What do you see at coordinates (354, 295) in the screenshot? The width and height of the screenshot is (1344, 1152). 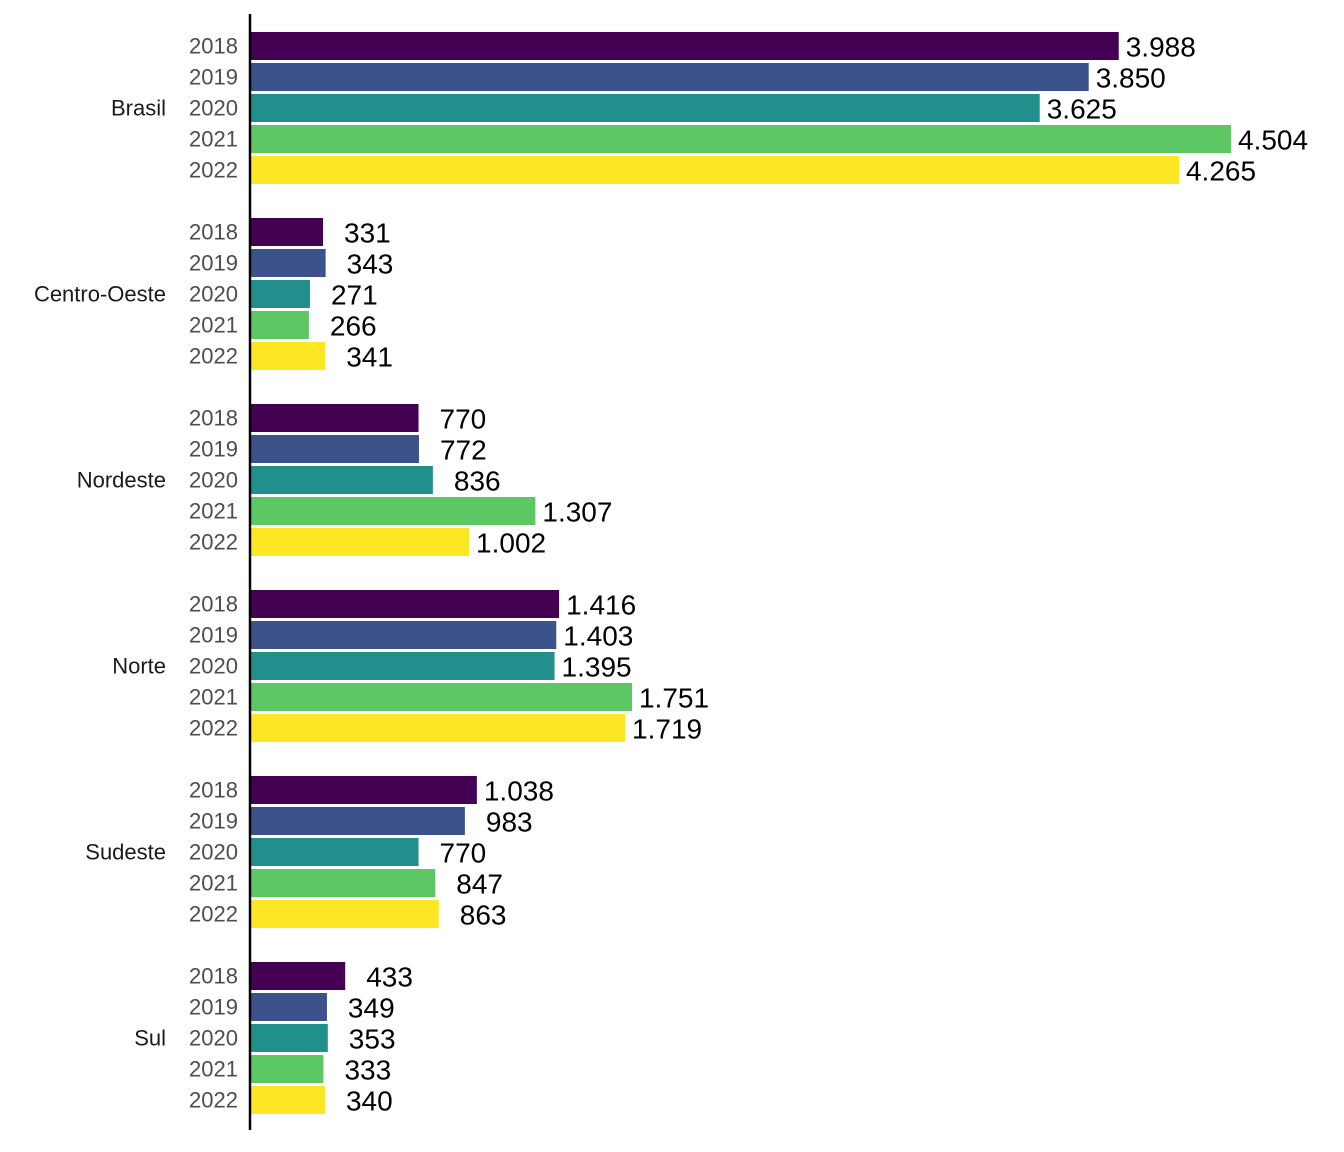 I see `value-label: 271` at bounding box center [354, 295].